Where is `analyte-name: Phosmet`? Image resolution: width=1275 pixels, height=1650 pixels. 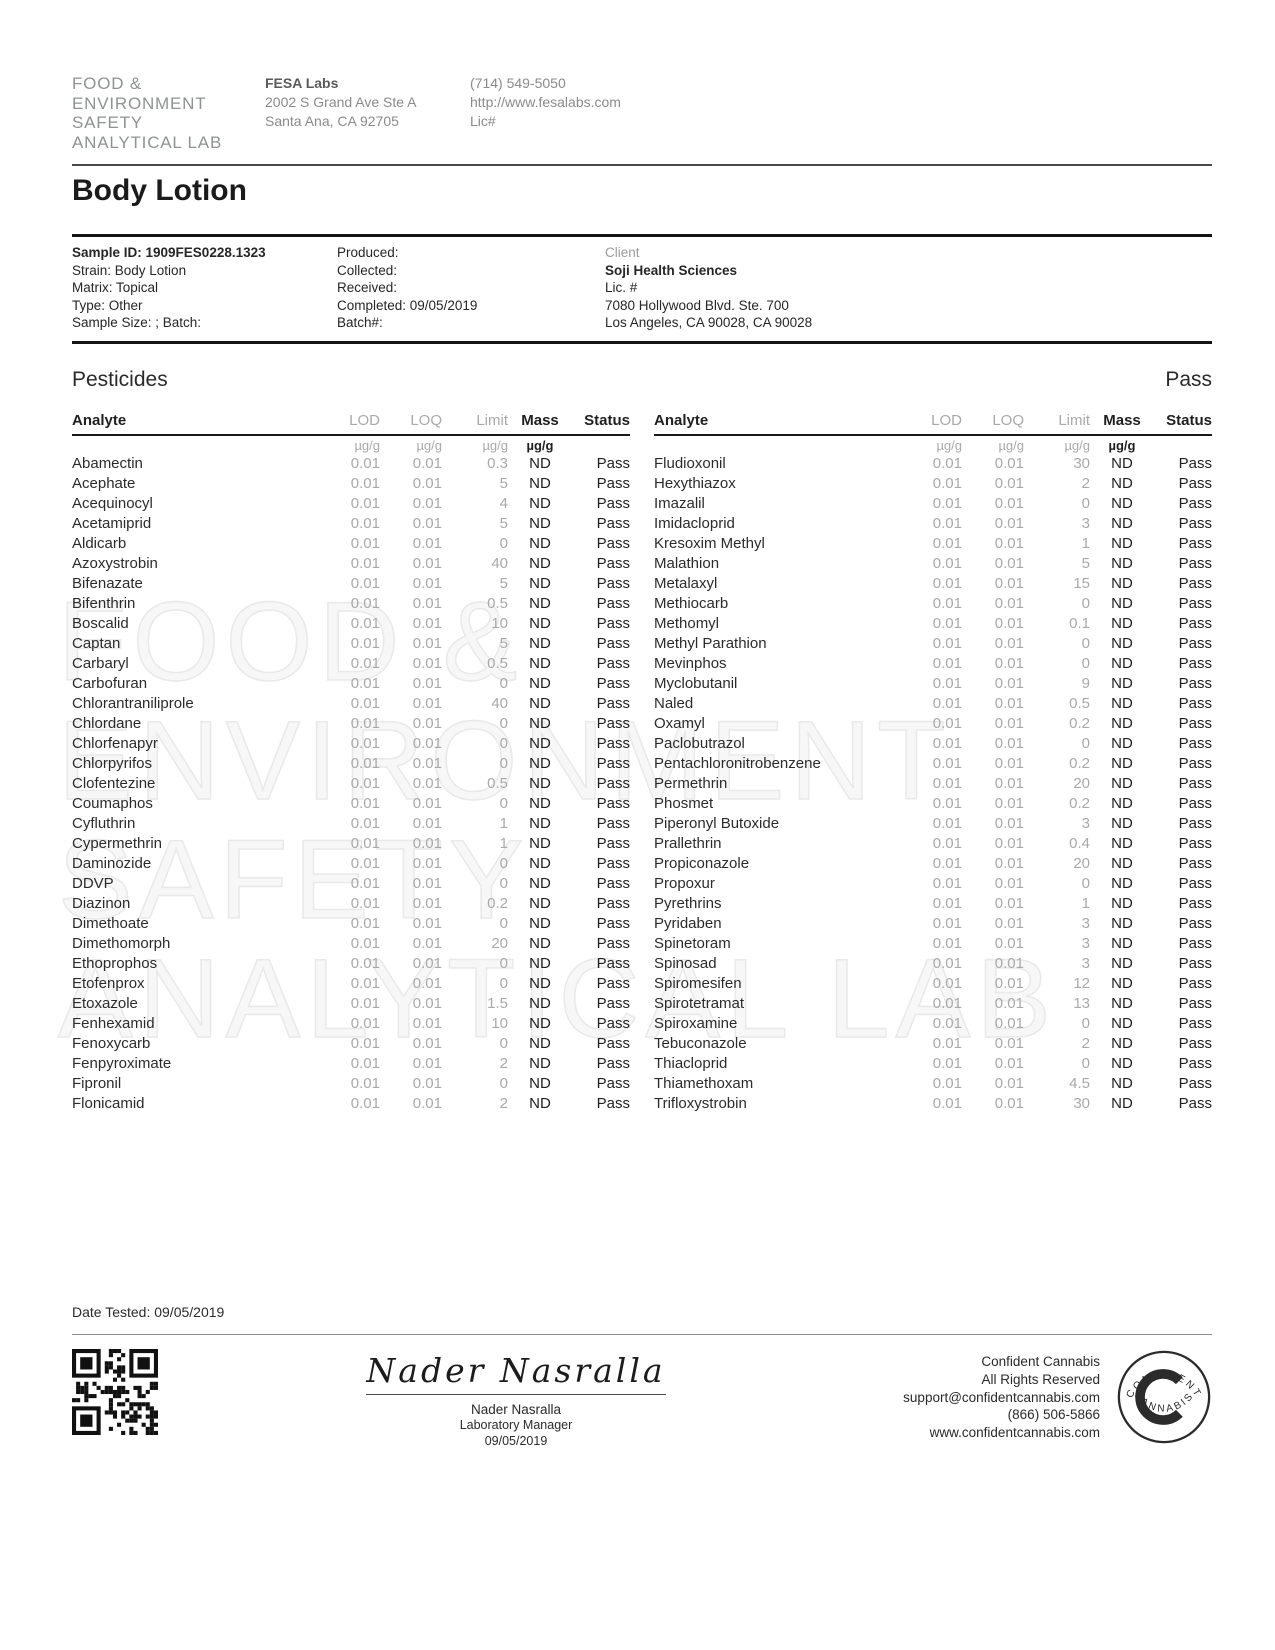 analyte-name: Phosmet is located at coordinates (684, 803).